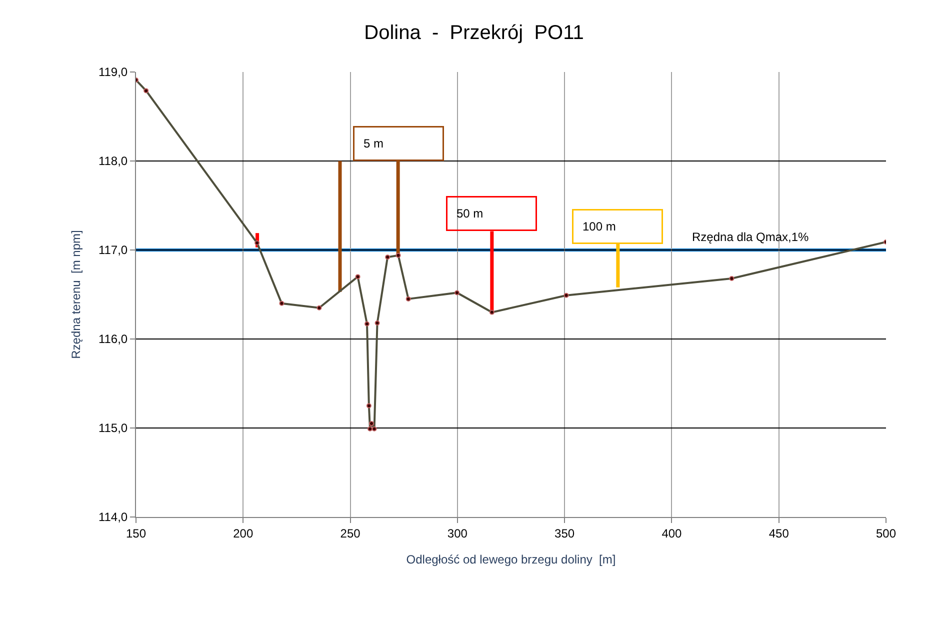  What do you see at coordinates (751, 237) in the screenshot?
I see `ref-line-label: Rzędna dla Qmax,1%` at bounding box center [751, 237].